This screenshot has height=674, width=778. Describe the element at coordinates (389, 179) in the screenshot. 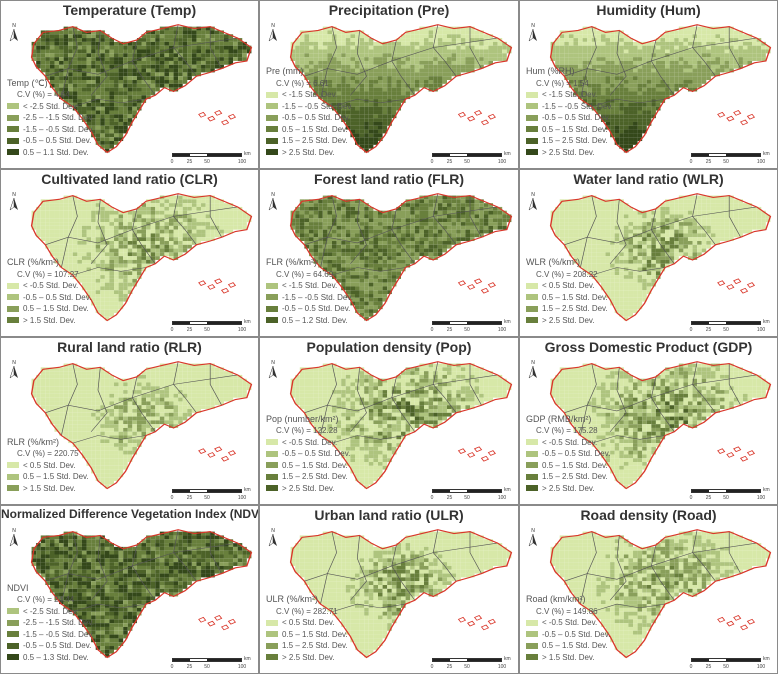

I see `panel-title: Forest land ratio (FLR)` at that location.